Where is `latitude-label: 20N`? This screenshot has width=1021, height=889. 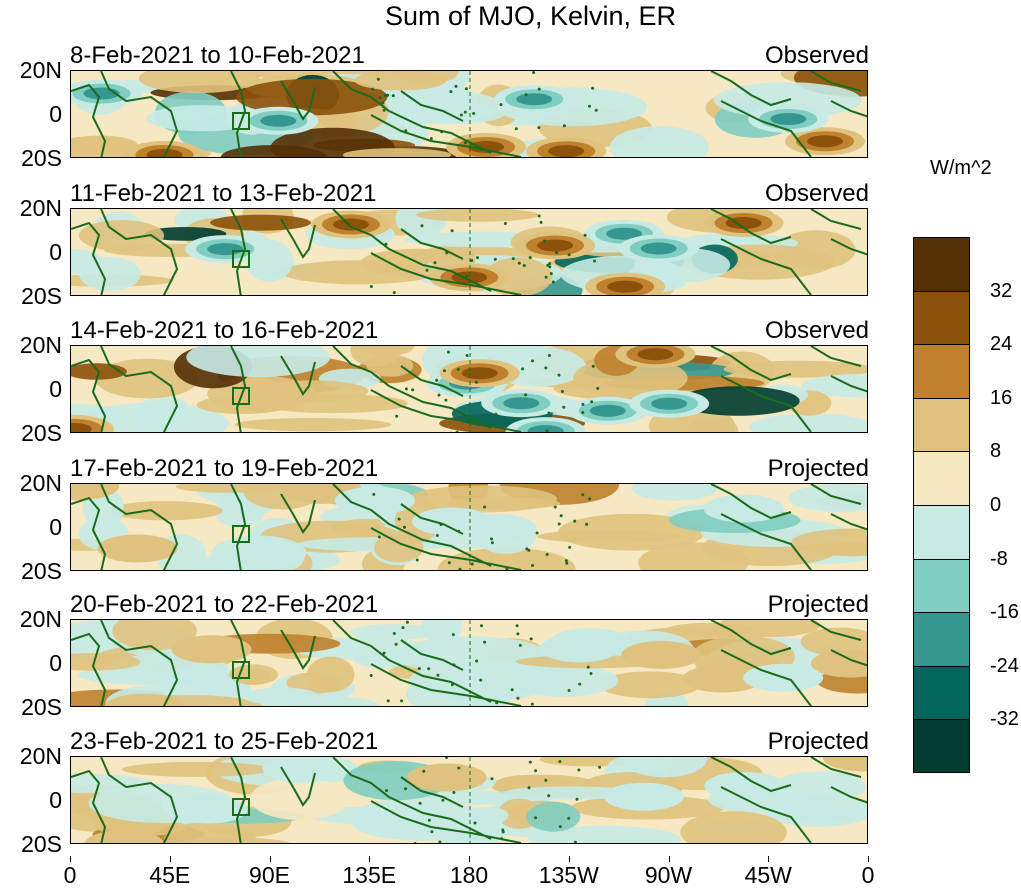 latitude-label: 20N is located at coordinates (40, 483).